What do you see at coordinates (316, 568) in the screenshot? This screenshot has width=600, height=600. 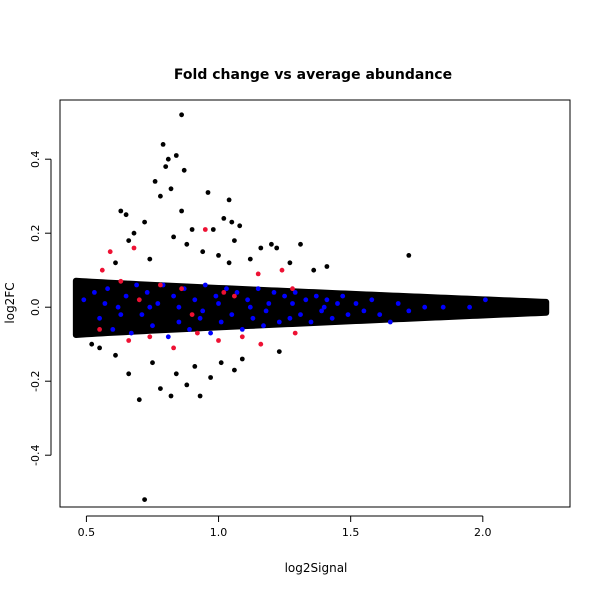 I see `x-axis-label: log2Signal` at bounding box center [316, 568].